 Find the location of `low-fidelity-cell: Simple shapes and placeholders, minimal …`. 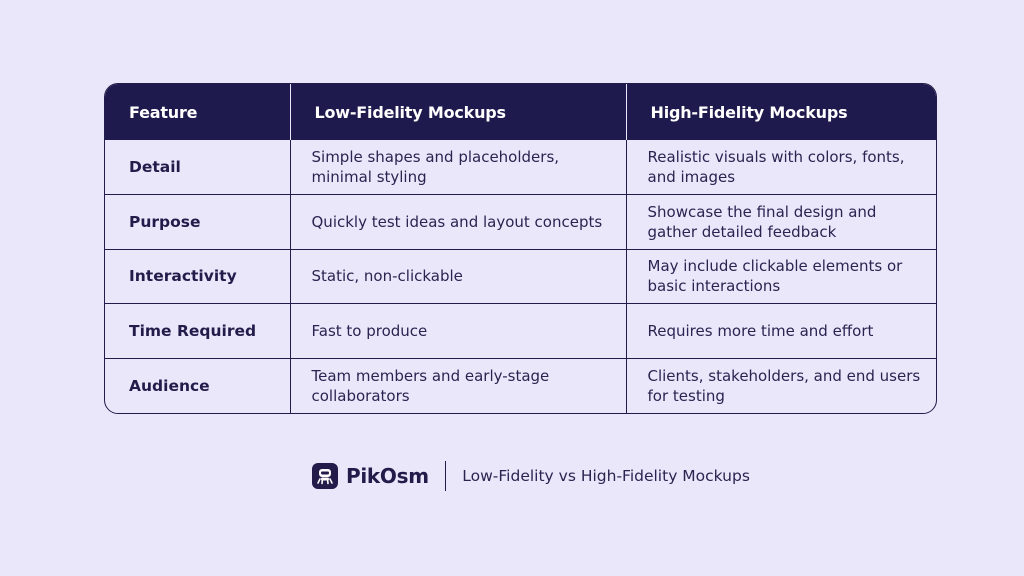

low-fidelity-cell: Simple shapes and placeholders, minimal … is located at coordinates (457, 167).